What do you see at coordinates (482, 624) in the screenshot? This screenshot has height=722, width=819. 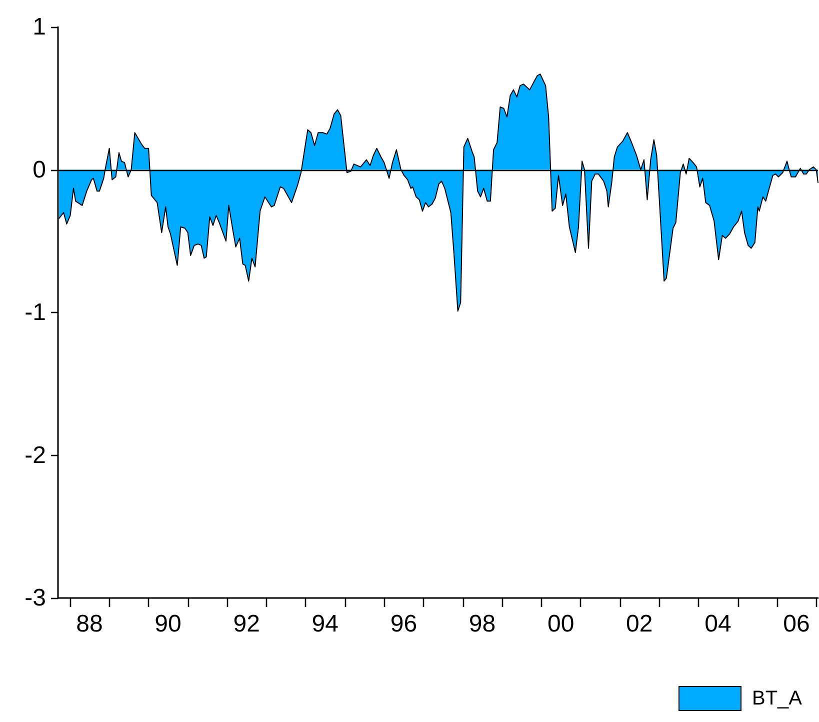 I see `x-tick-label: 98` at bounding box center [482, 624].